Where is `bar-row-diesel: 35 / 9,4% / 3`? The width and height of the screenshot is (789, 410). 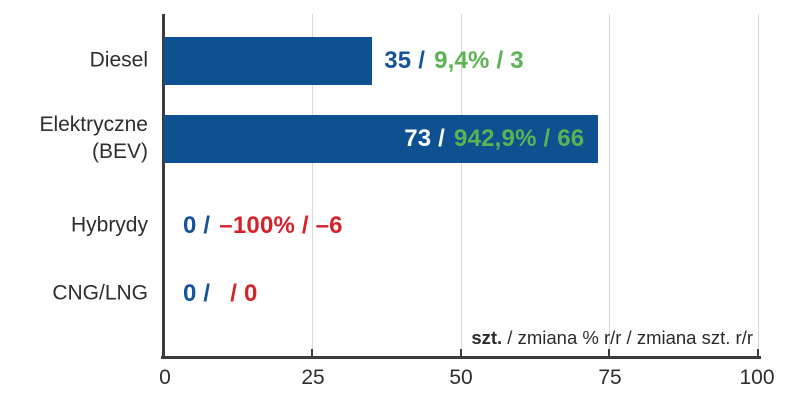
bar-row-diesel: 35 / 9,4% / 3 is located at coordinates (461, 61).